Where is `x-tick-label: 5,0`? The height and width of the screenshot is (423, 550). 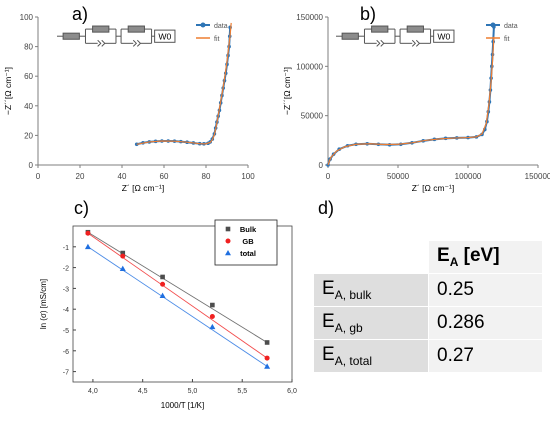 x-tick-label: 5,0 is located at coordinates (193, 391).